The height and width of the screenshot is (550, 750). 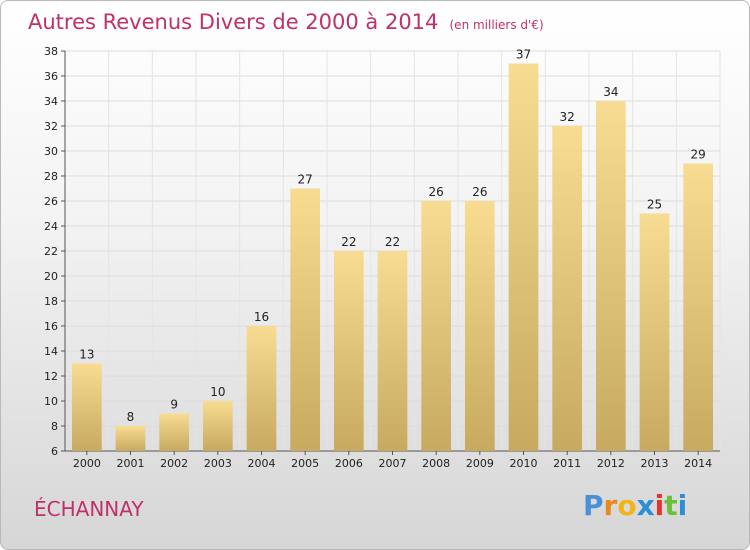 I want to click on y-tick-label: 10, so click(x=51, y=401).